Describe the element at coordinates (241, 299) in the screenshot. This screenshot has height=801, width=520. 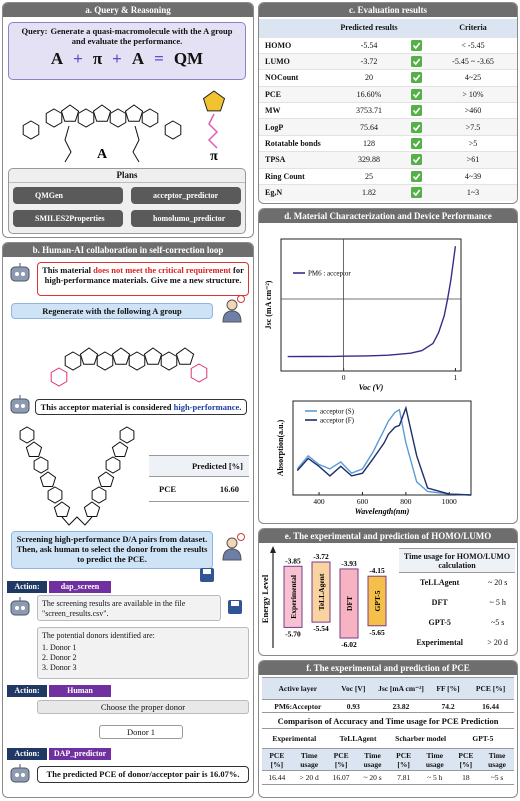
I see `question-bubble` at that location.